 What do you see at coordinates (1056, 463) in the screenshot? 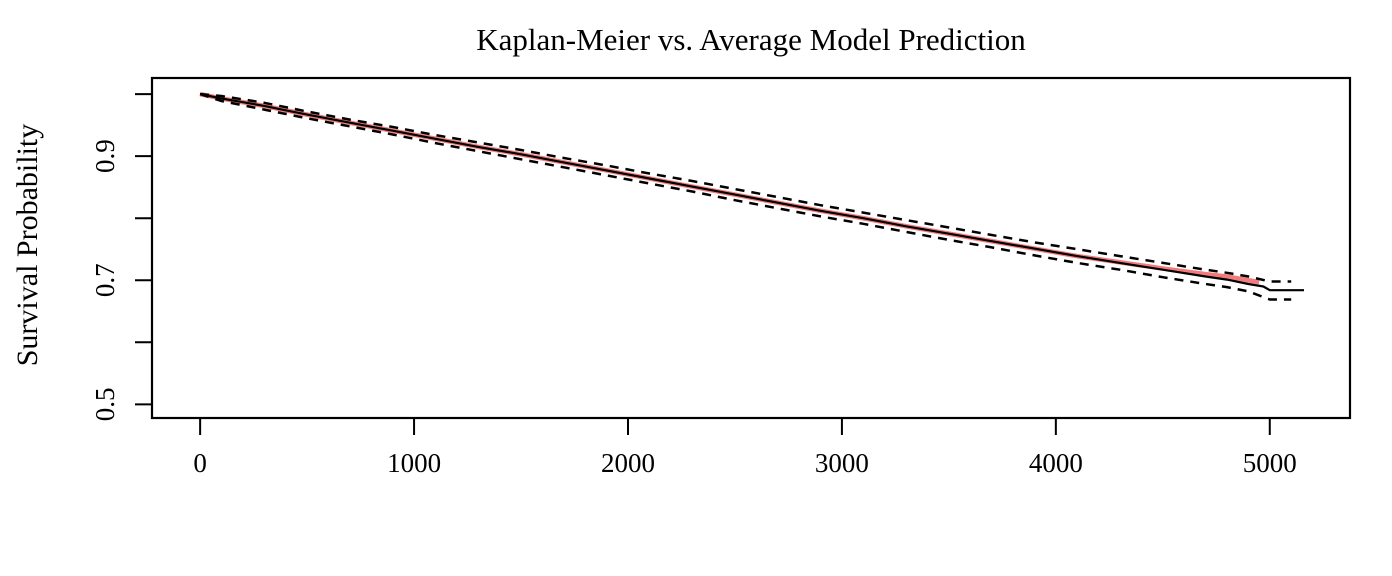
I see `x-axis-tick-label: 4000` at bounding box center [1056, 463].